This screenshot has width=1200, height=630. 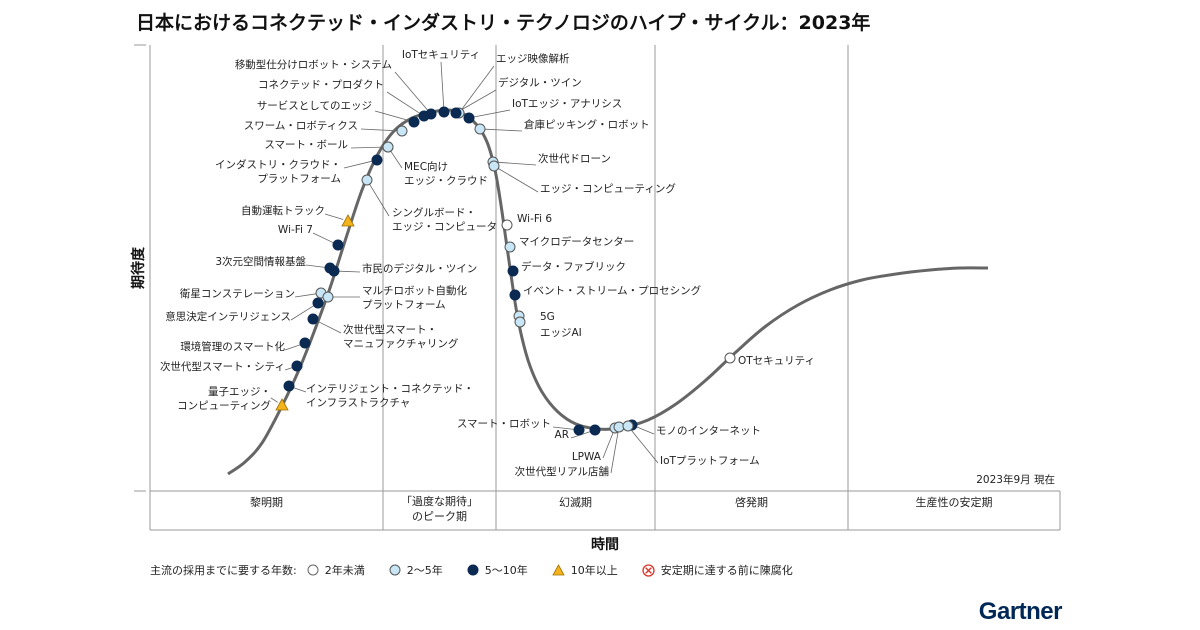 I want to click on phase-label: 黎明期, so click(x=266, y=502).